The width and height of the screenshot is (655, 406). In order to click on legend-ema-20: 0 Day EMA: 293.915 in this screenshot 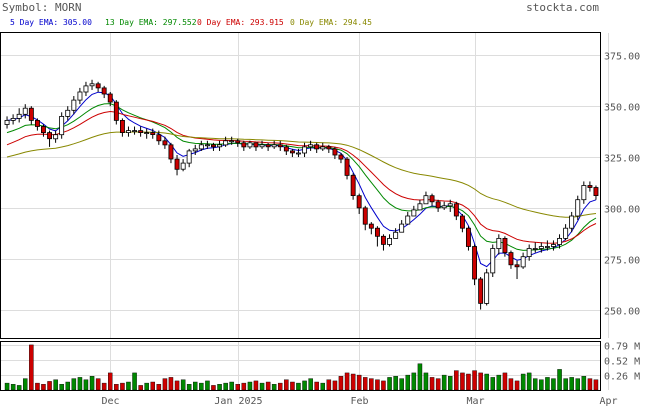, I will do `click(240, 22)`.